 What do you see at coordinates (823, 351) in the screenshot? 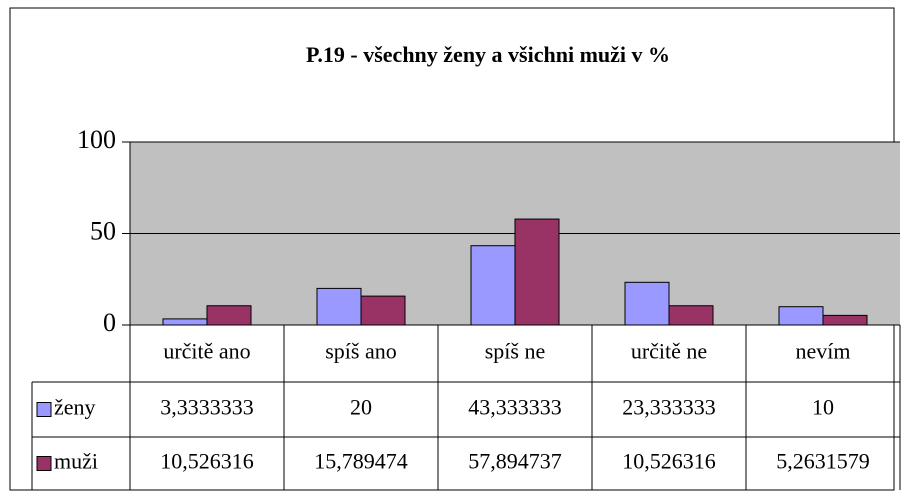
I see `x-tick-label: nevím` at bounding box center [823, 351].